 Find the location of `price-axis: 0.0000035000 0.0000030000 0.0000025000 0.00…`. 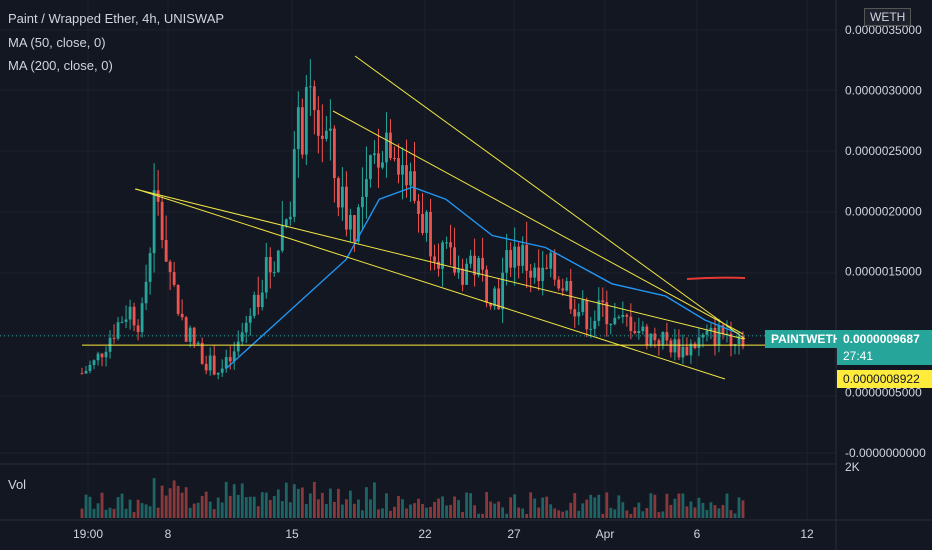

price-axis: 0.0000035000 0.0000030000 0.0000025000 0.00… is located at coordinates (885, 248).